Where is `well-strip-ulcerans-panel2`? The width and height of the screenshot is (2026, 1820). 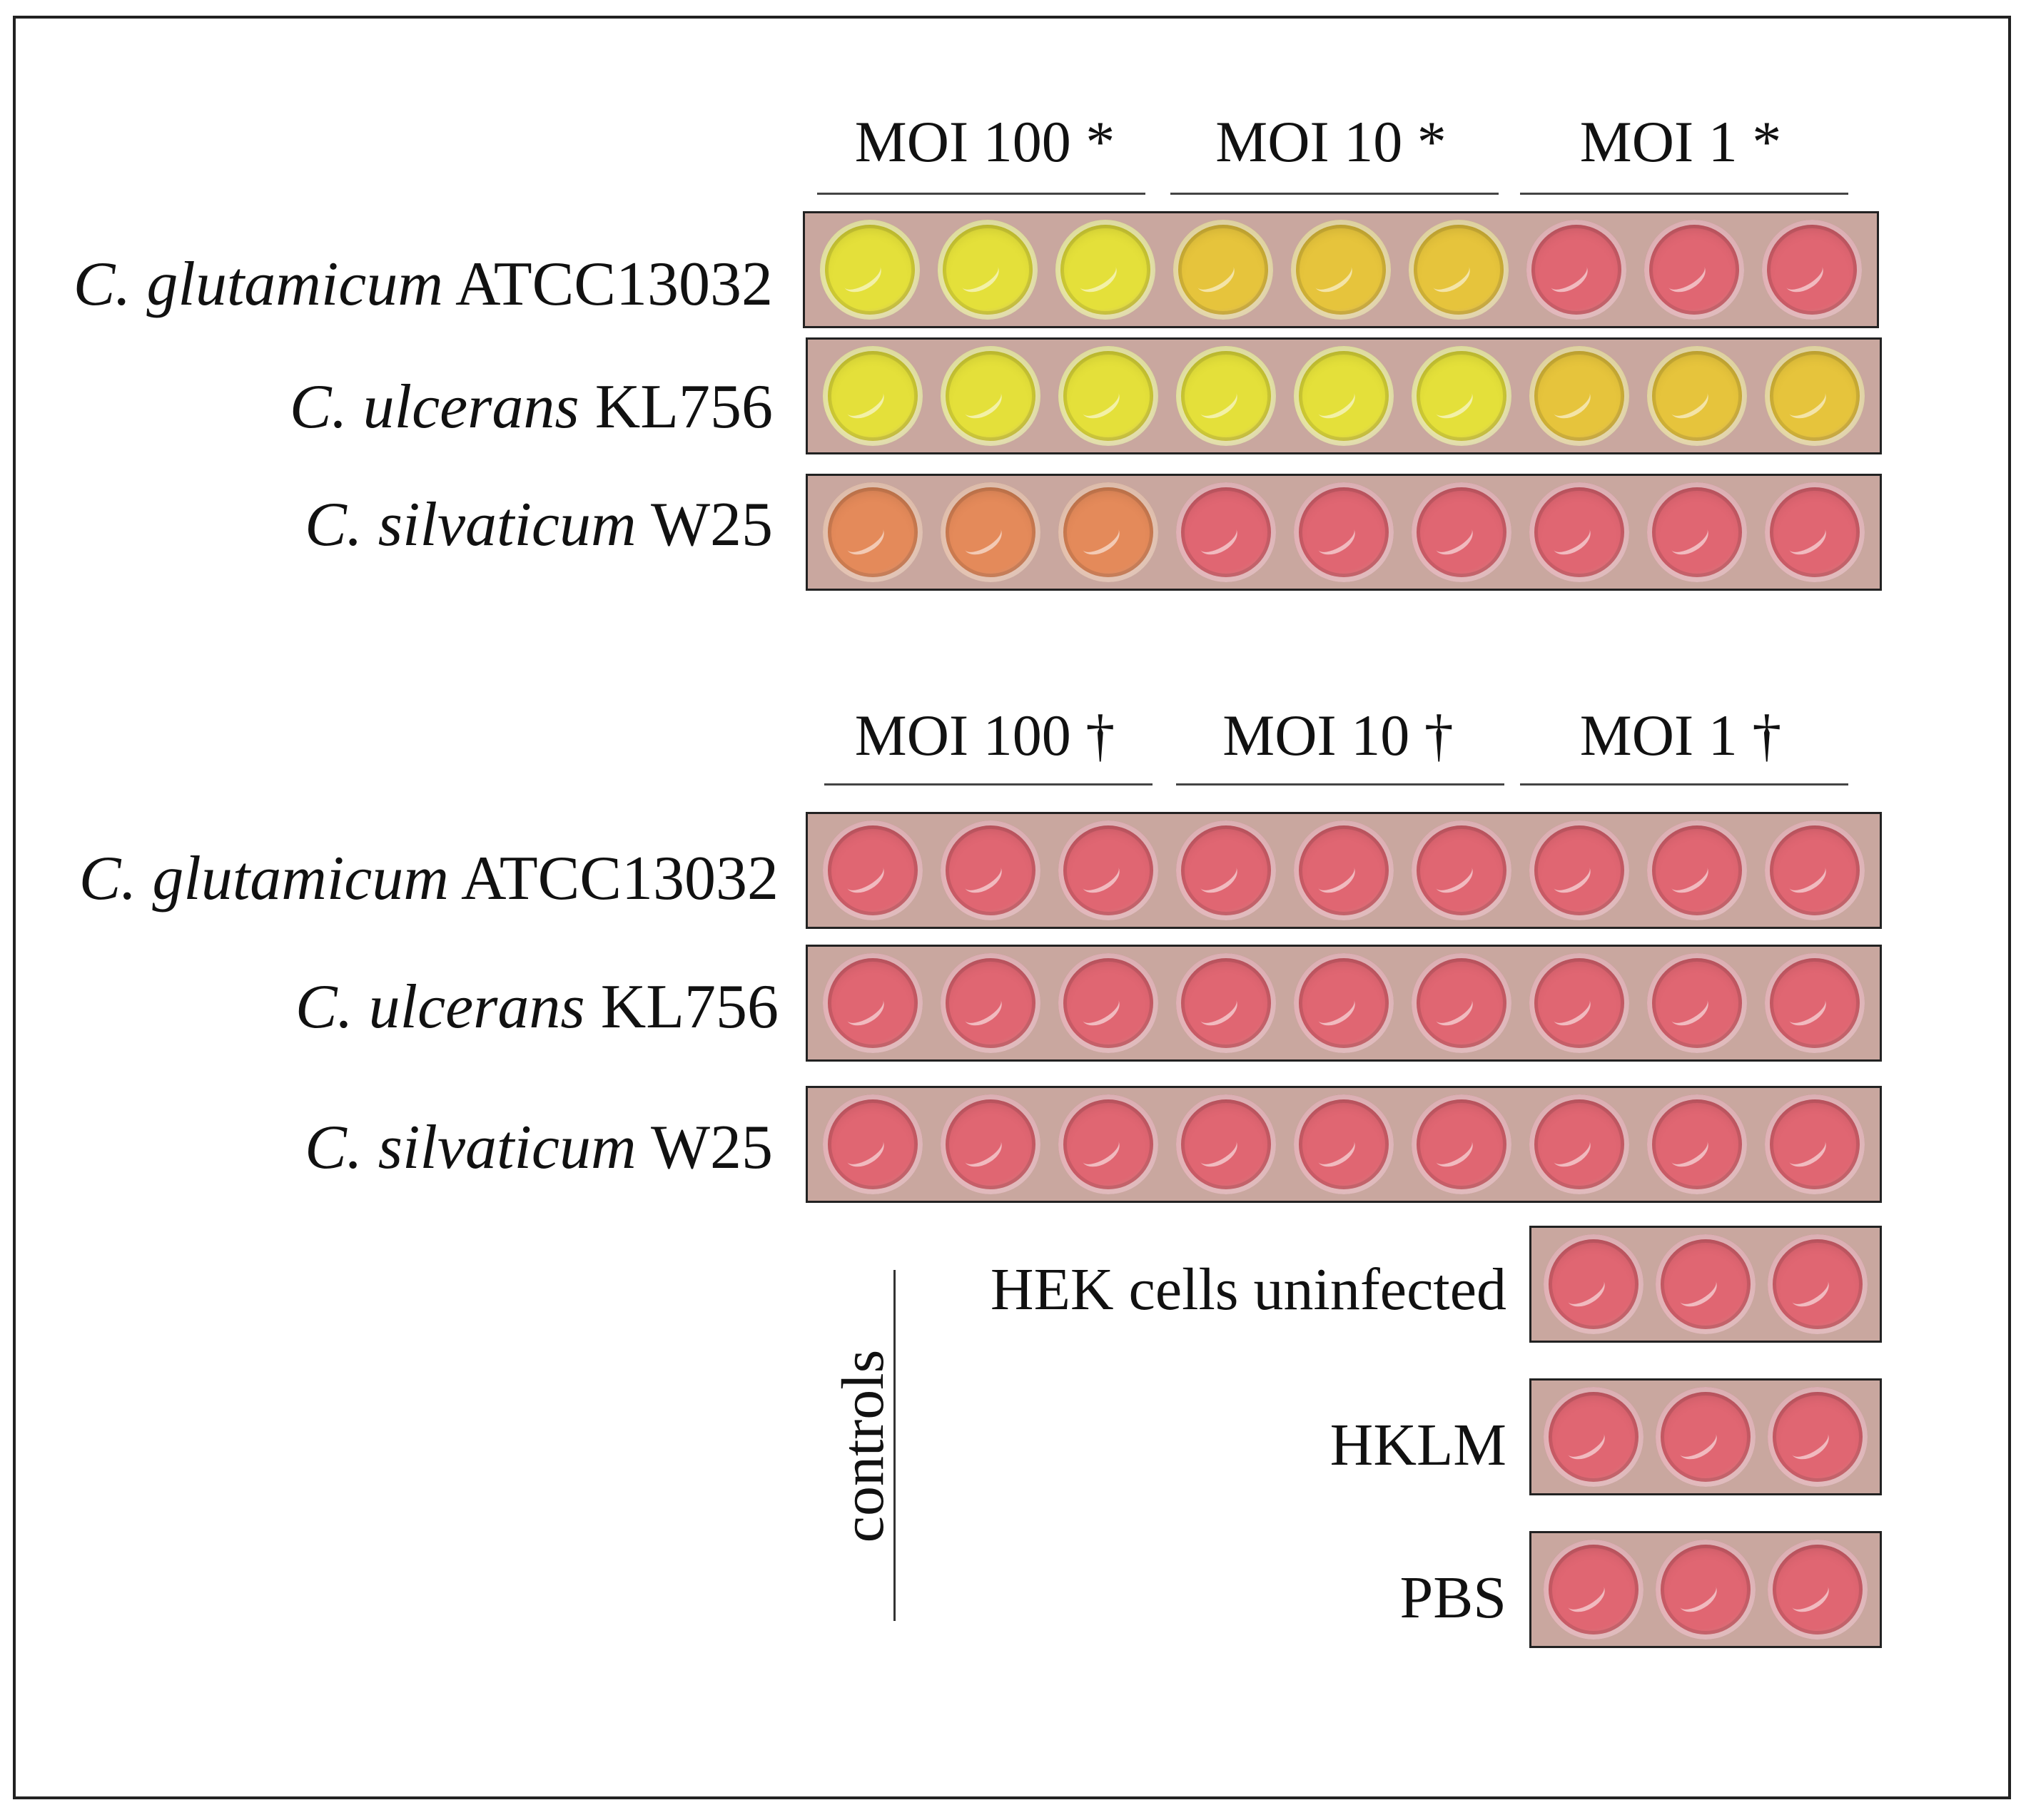
well-strip-ulcerans-panel2 is located at coordinates (1344, 1003).